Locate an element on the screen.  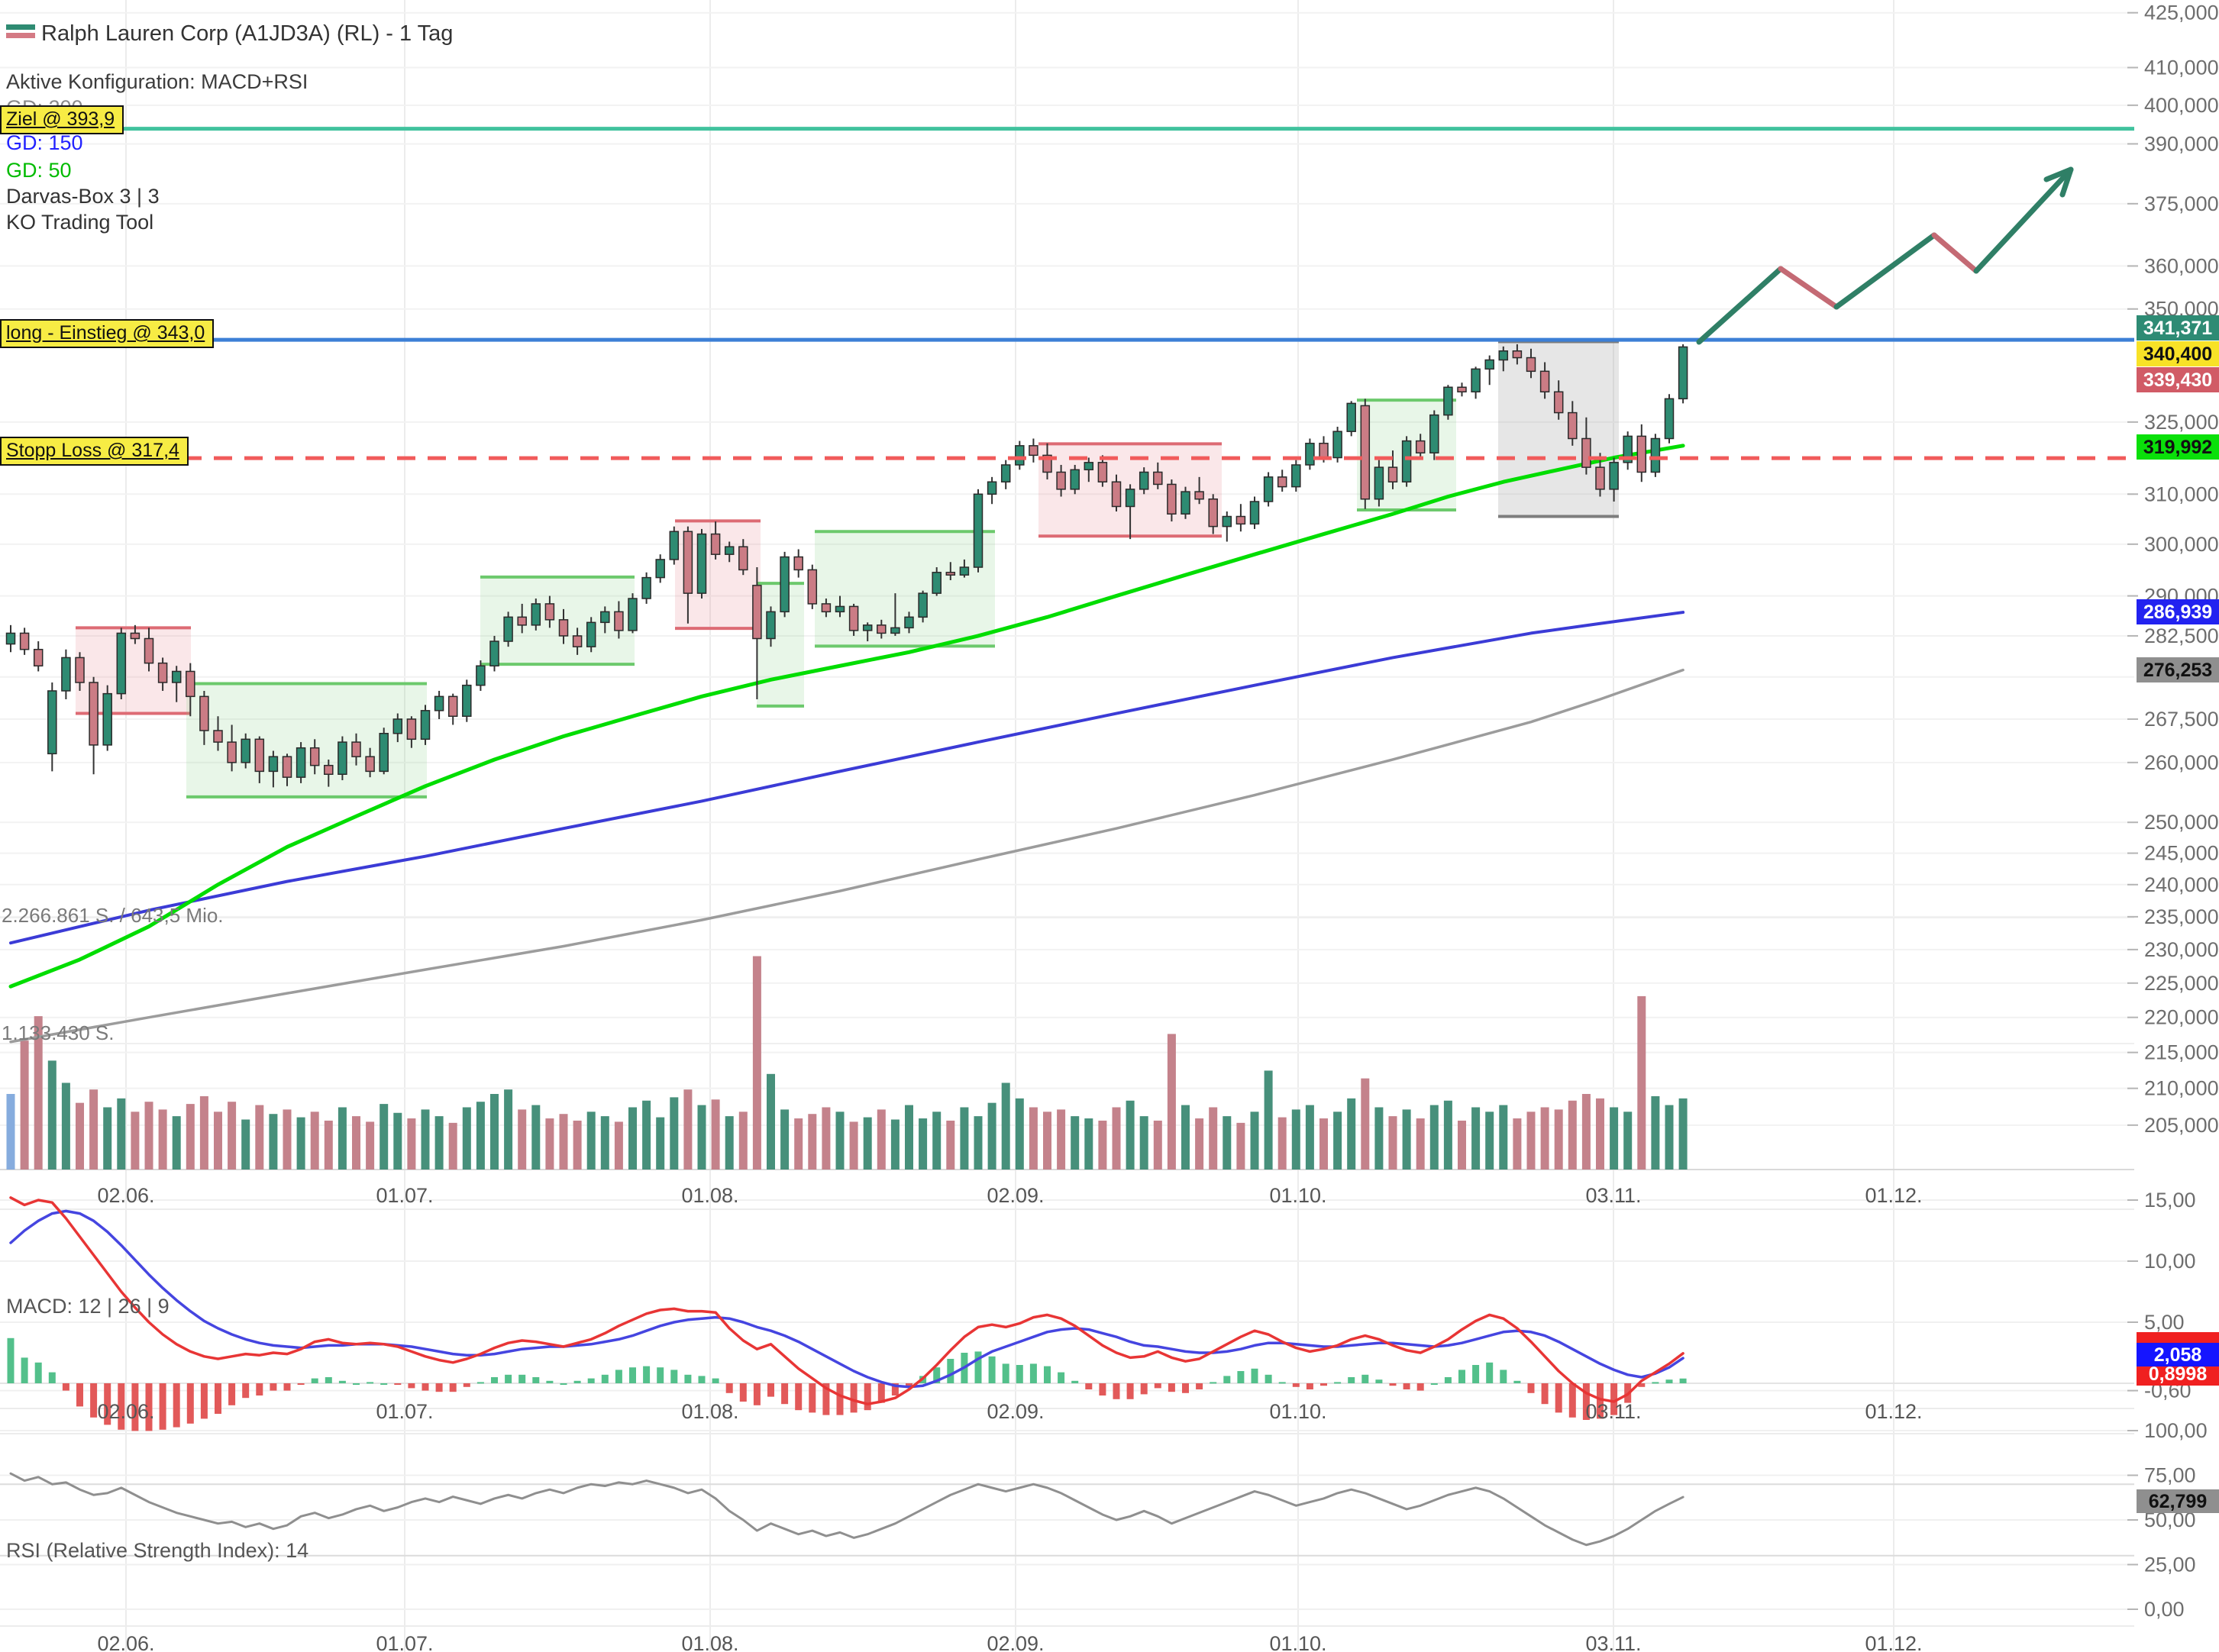
price-badge-value: 319,992 is located at coordinates (2177, 447).